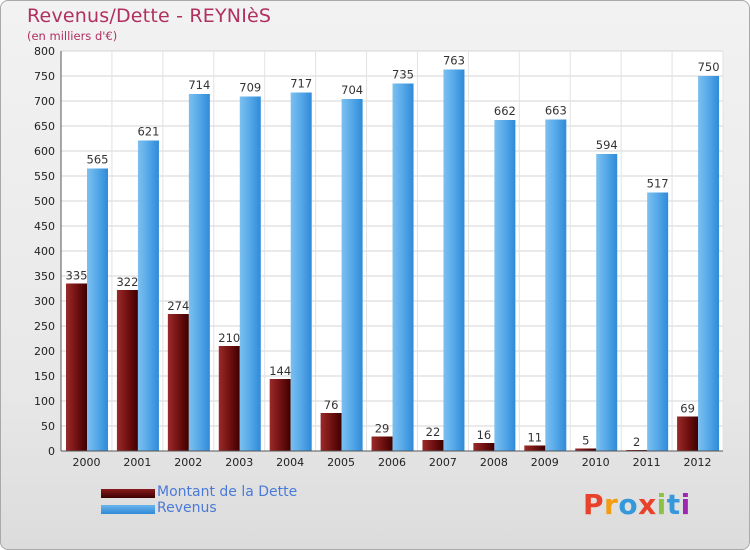 Image resolution: width=750 pixels, height=550 pixels. Describe the element at coordinates (227, 492) in the screenshot. I see `legend-label-debt: Montant de la Dette` at that location.